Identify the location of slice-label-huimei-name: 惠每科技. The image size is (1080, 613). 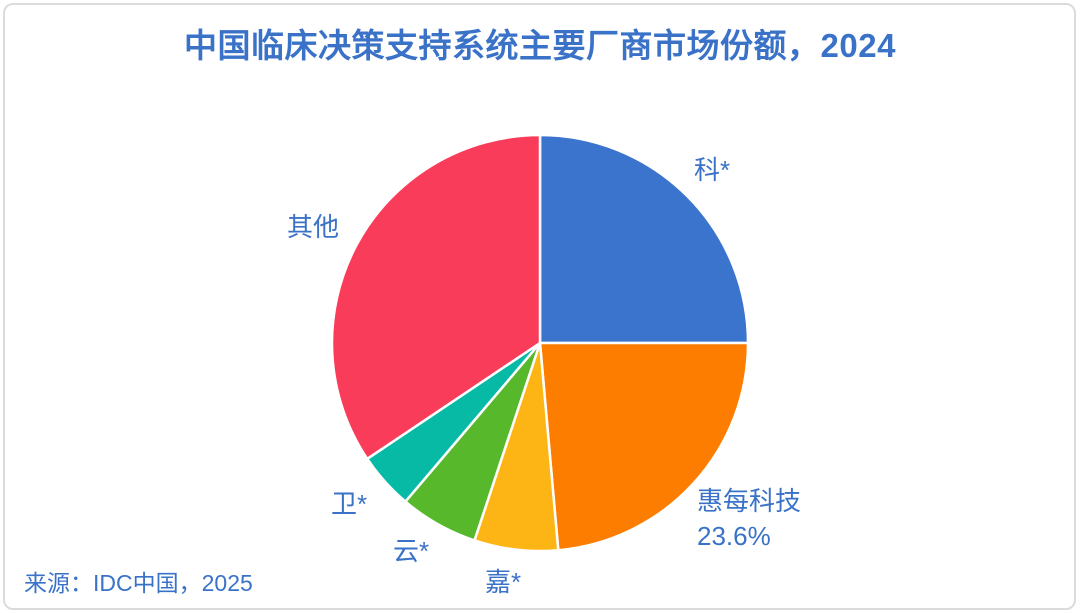
(749, 501).